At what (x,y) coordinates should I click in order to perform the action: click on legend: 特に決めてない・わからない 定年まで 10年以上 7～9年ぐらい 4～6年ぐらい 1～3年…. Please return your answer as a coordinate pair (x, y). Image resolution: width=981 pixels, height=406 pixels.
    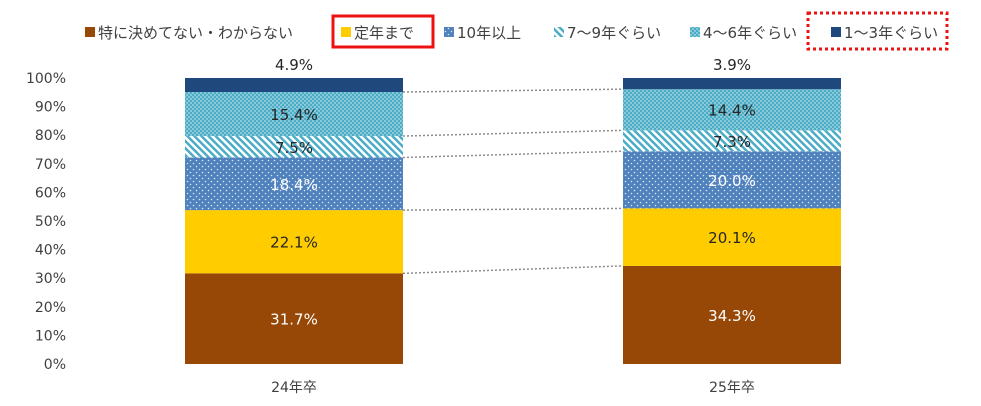
    Looking at the image, I should click on (517, 31).